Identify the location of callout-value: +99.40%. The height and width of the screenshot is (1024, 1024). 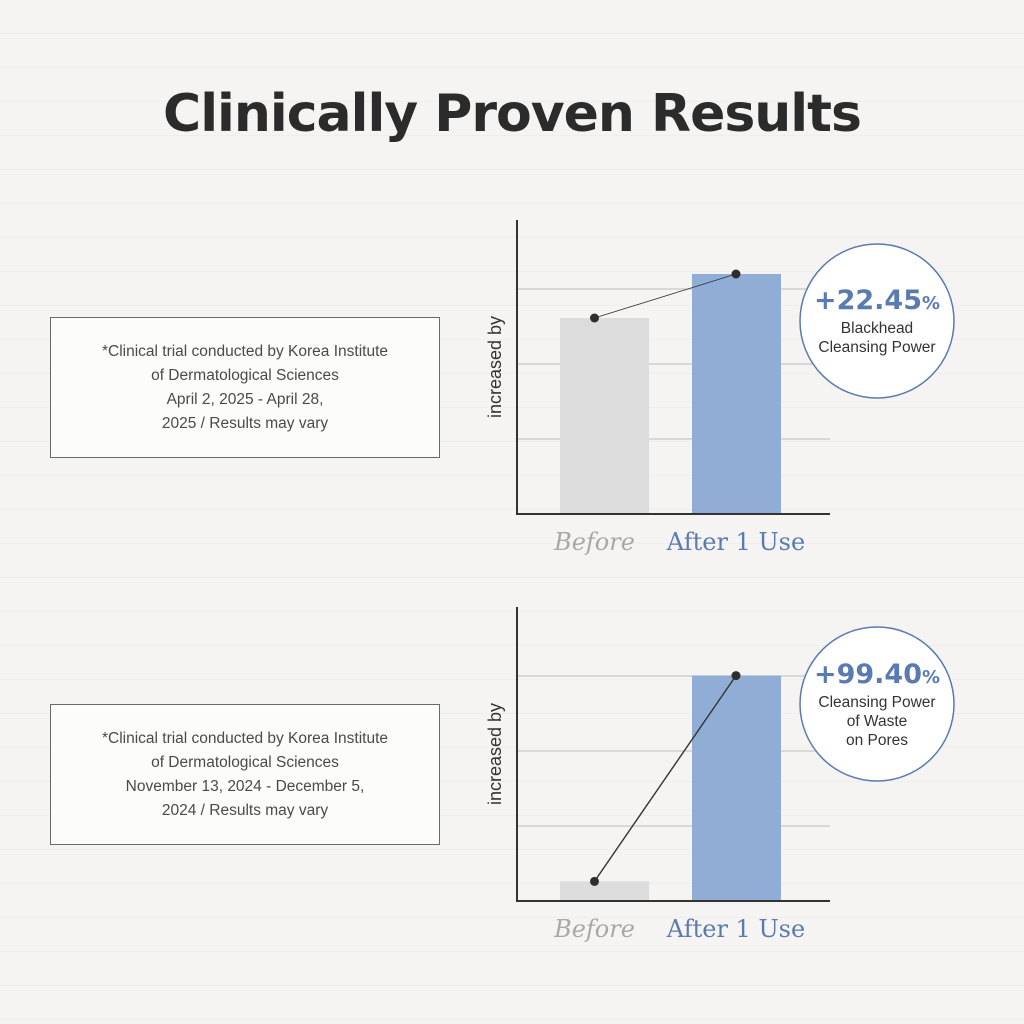
(877, 674).